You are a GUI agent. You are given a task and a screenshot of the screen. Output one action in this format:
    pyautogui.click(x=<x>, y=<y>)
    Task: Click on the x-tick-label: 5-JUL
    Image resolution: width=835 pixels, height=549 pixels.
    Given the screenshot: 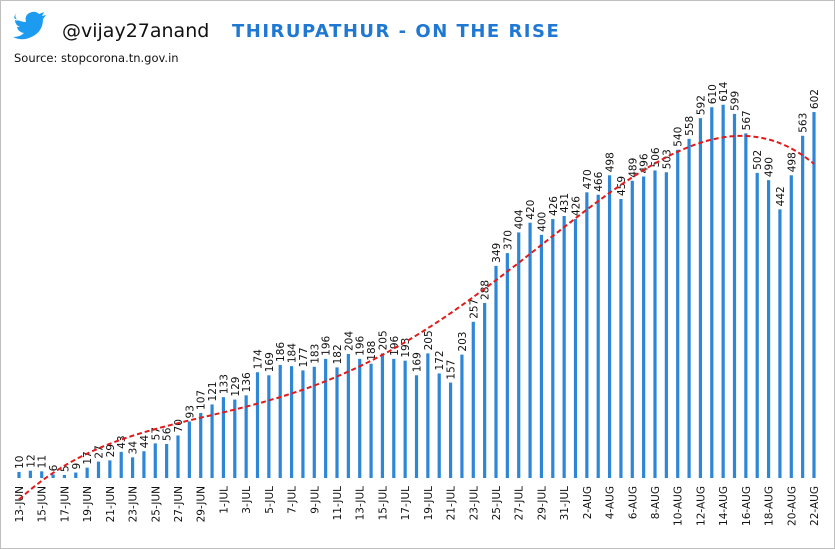 What is the action you would take?
    pyautogui.click(x=270, y=500)
    